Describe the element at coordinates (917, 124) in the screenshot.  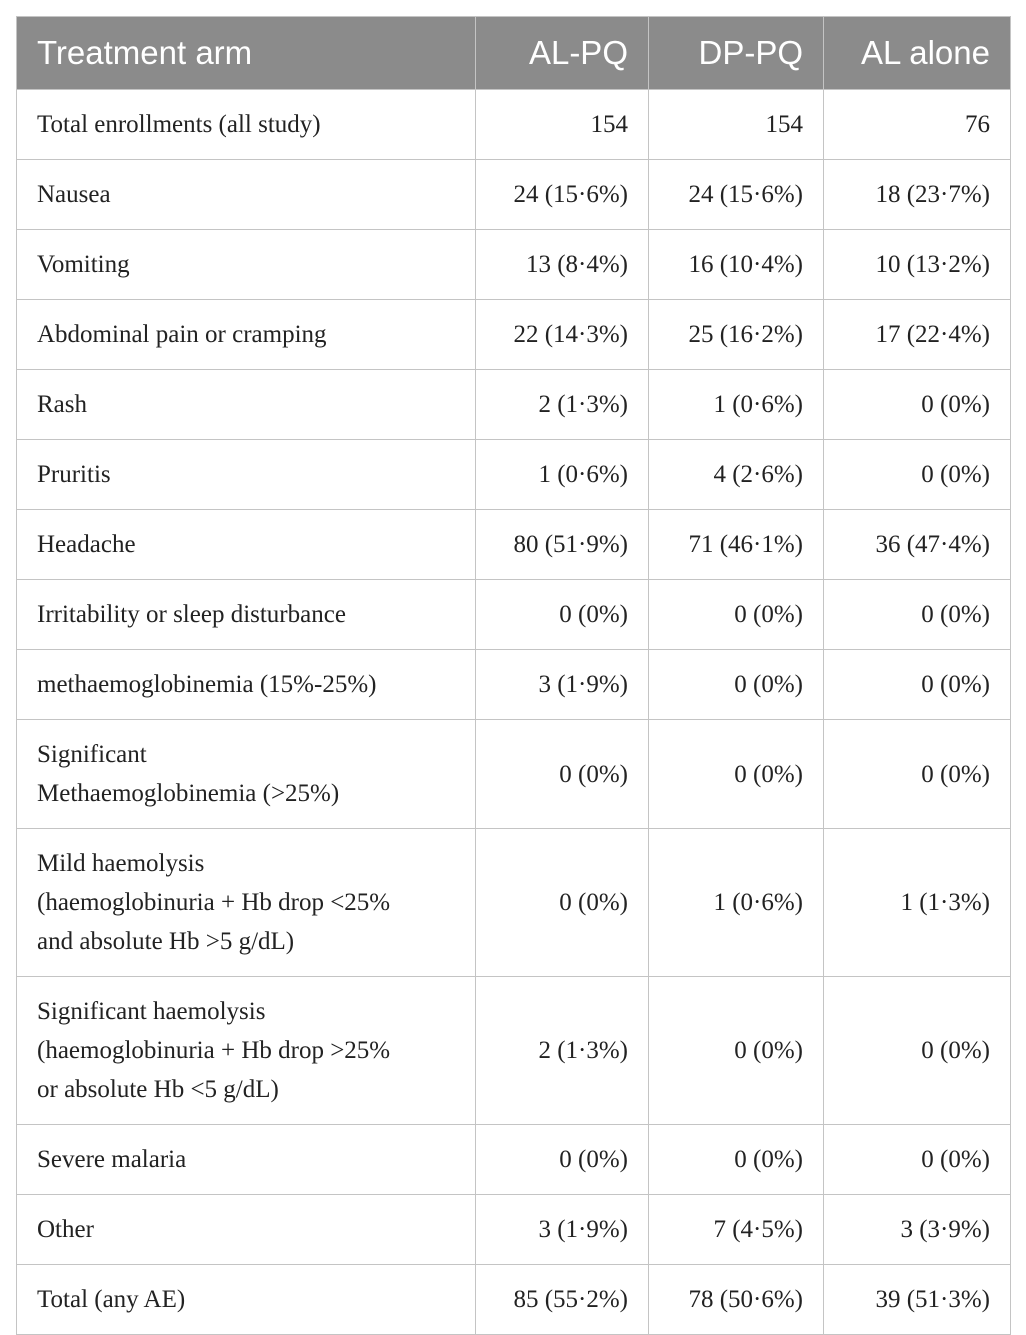
I see `value-cell: 76` at that location.